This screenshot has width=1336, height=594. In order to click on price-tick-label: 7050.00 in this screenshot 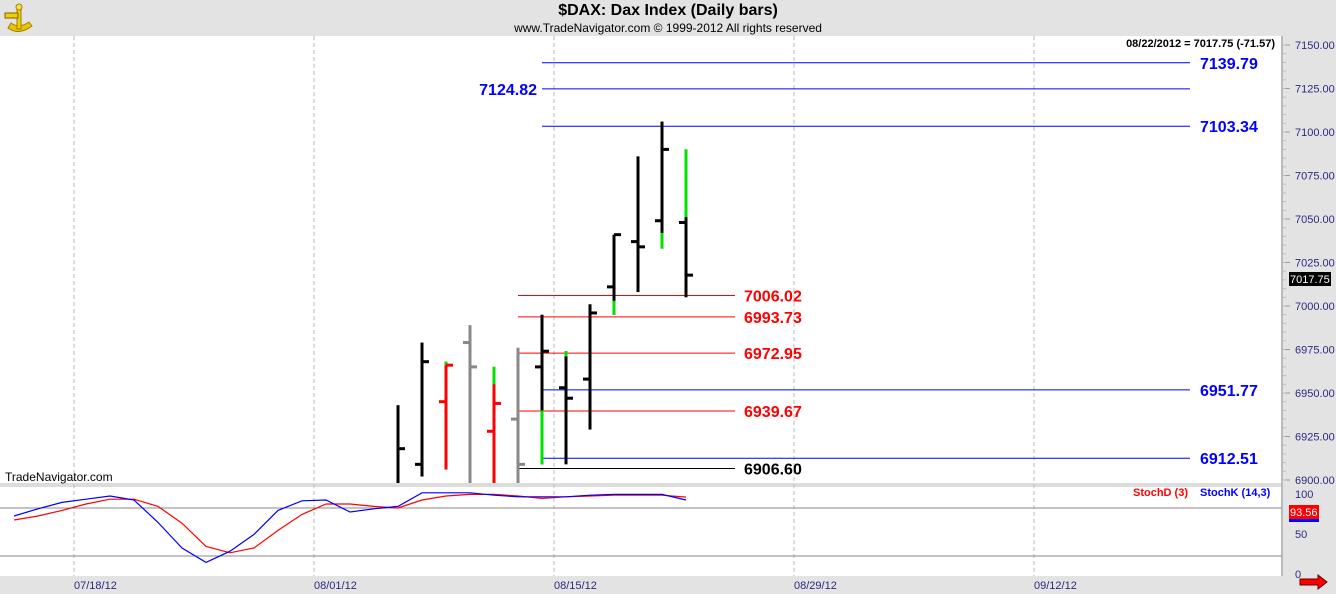, I will do `click(1315, 220)`.